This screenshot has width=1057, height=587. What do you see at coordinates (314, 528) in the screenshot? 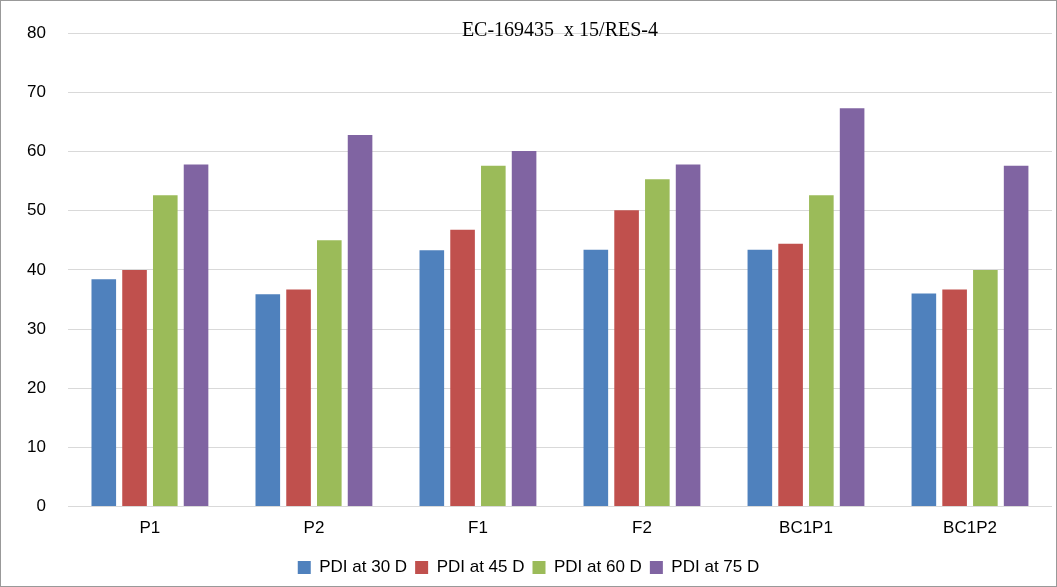
I see `x-tick-label: P2` at bounding box center [314, 528].